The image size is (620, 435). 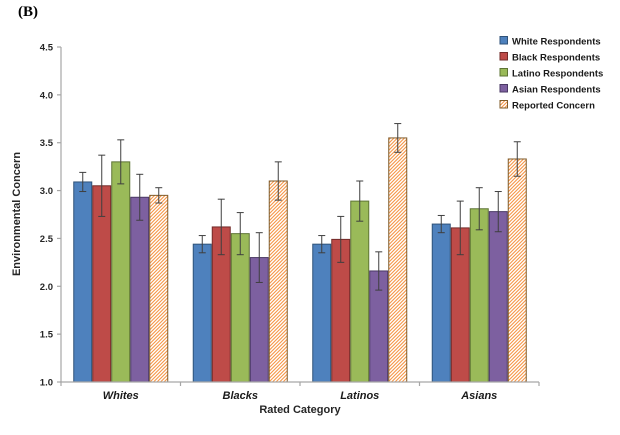 I want to click on y-tick-label: 3.5, so click(x=47, y=143).